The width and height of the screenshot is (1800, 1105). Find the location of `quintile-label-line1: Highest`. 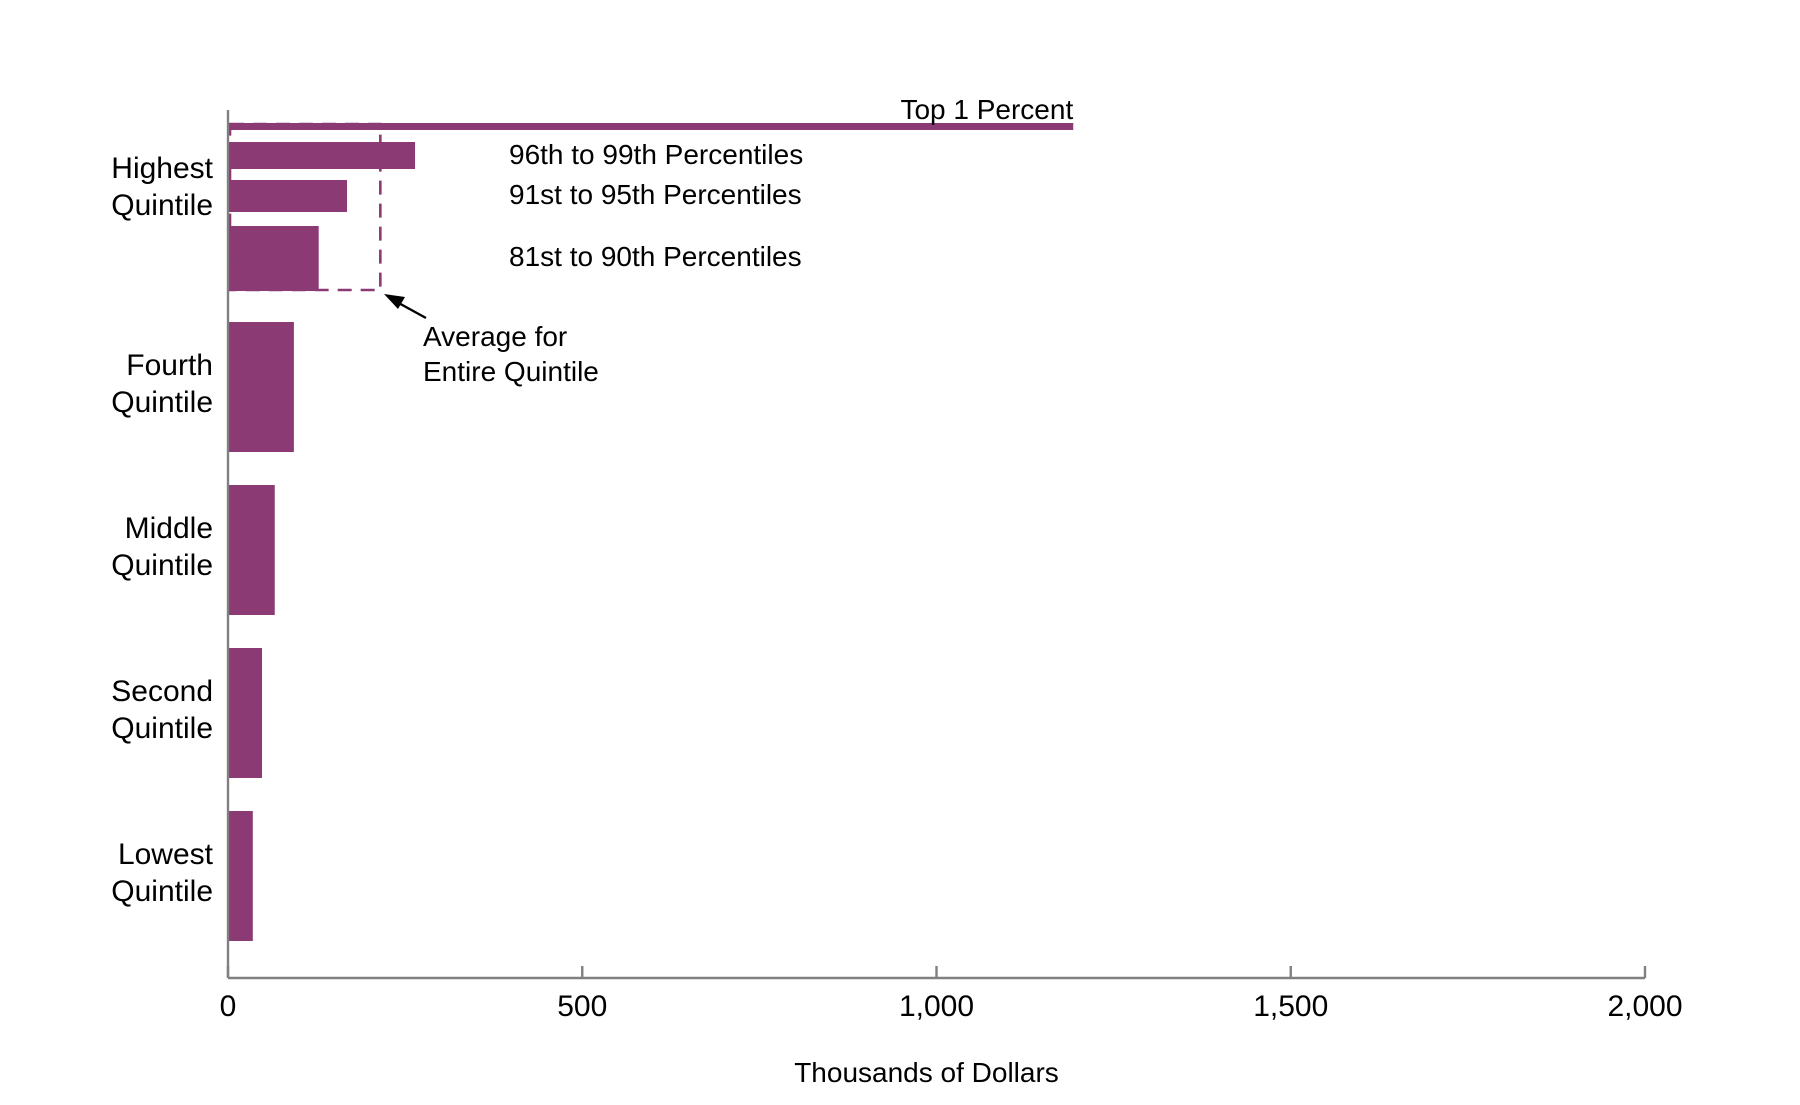

quintile-label-line1: Highest is located at coordinates (162, 168).